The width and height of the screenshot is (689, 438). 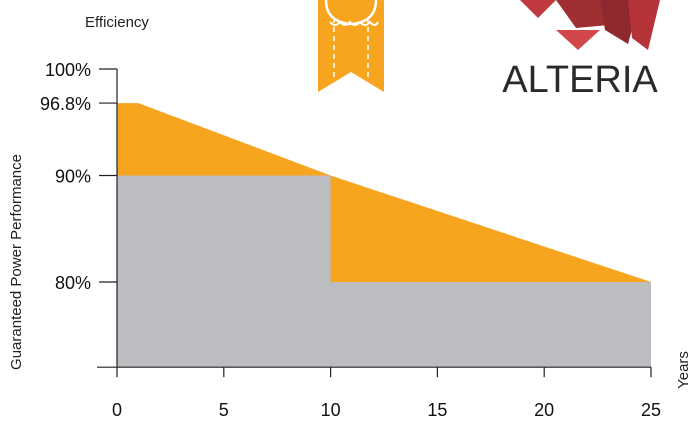 I want to click on alteria-logo: ALTERIA, so click(x=581, y=50).